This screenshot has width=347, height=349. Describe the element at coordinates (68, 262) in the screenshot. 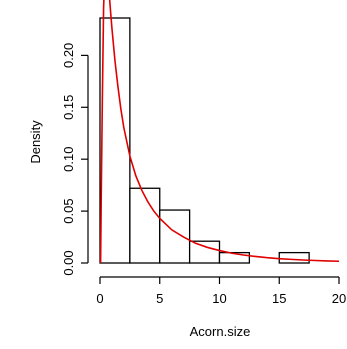

I see `y-tick-label: 0.00` at that location.